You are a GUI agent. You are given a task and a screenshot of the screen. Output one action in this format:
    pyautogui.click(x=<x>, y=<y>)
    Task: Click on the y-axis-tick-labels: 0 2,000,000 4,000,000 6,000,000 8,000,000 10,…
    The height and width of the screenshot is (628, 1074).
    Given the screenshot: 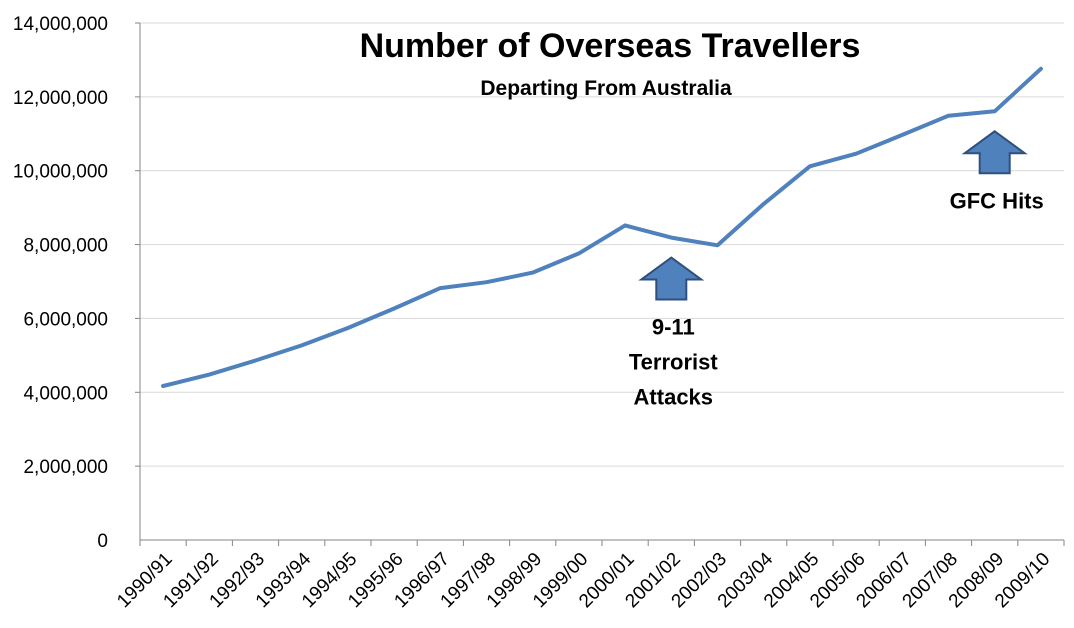 What is the action you would take?
    pyautogui.click(x=60, y=283)
    